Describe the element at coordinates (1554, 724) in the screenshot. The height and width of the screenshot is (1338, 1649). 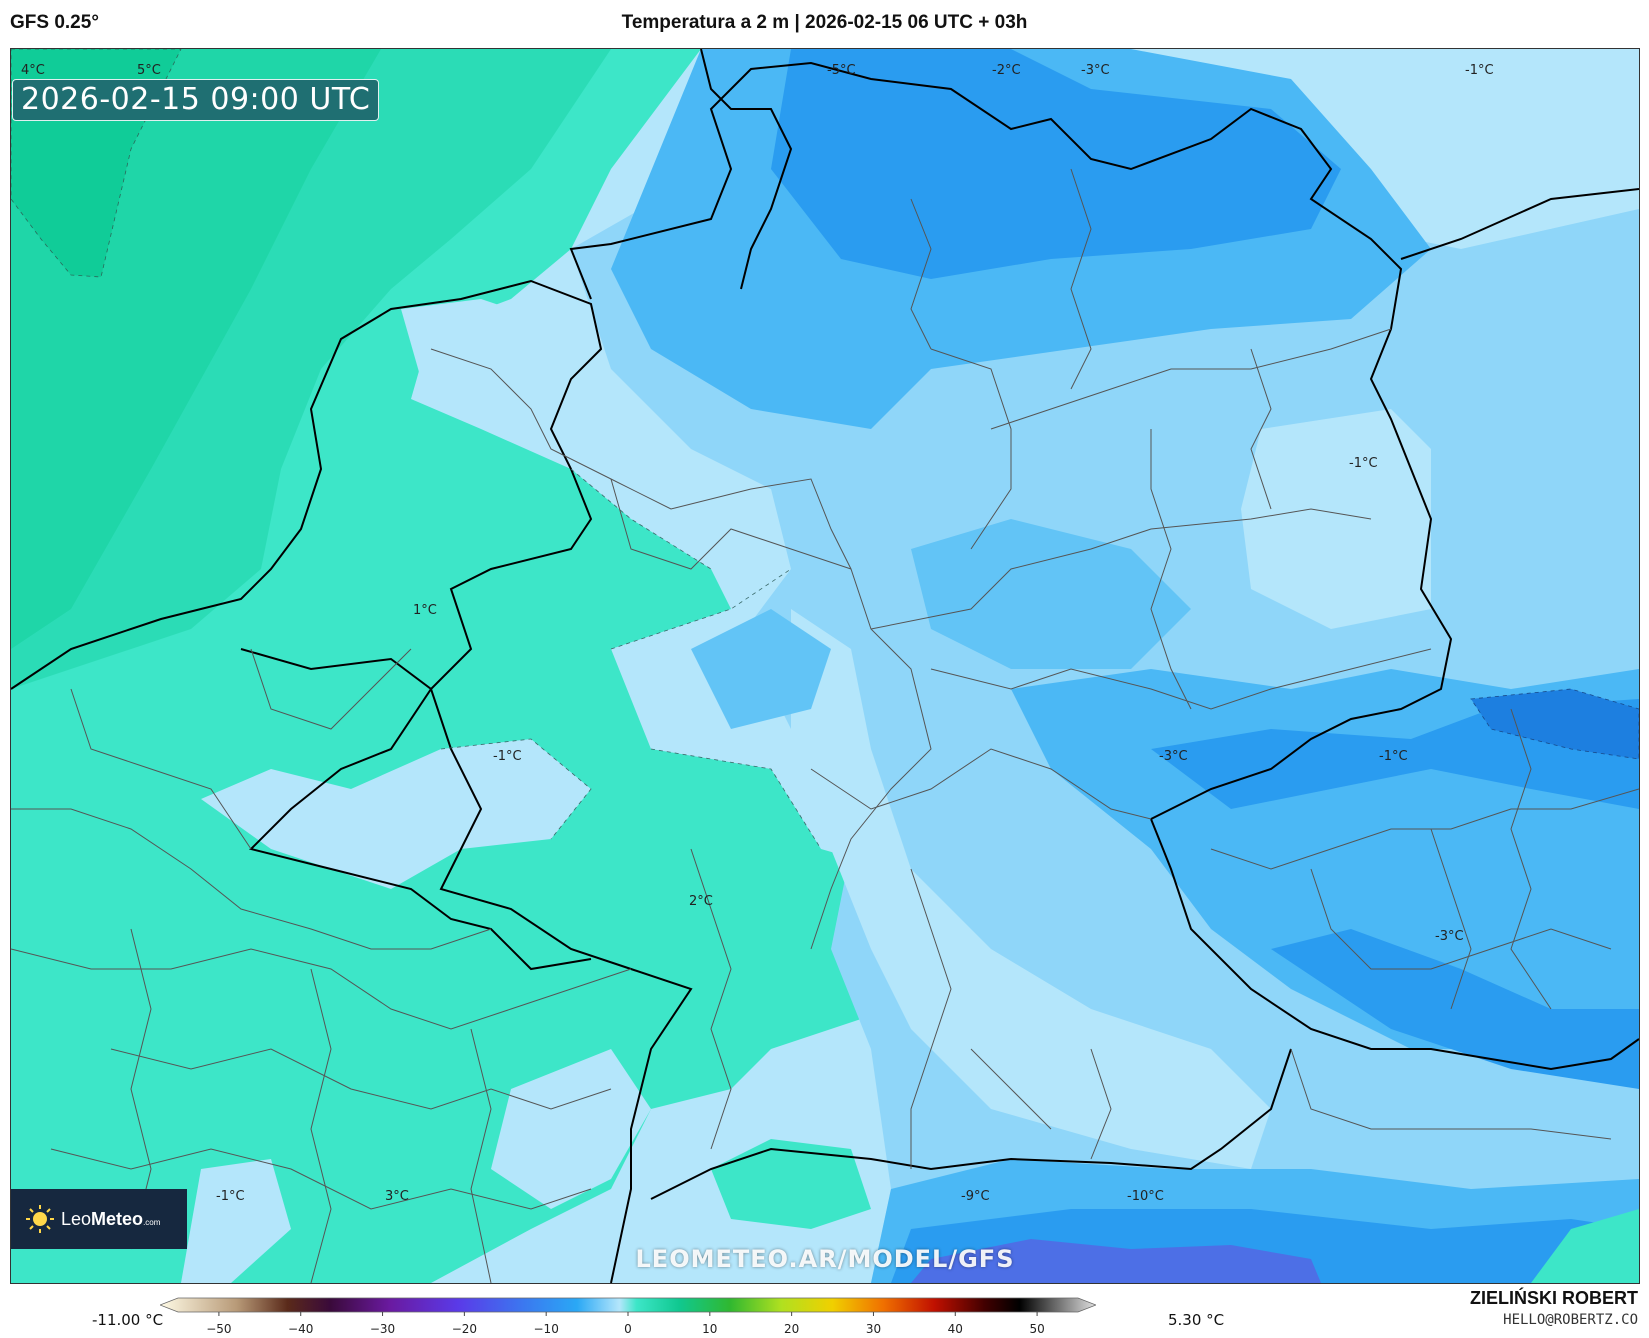
I see `coldest-core-east` at that location.